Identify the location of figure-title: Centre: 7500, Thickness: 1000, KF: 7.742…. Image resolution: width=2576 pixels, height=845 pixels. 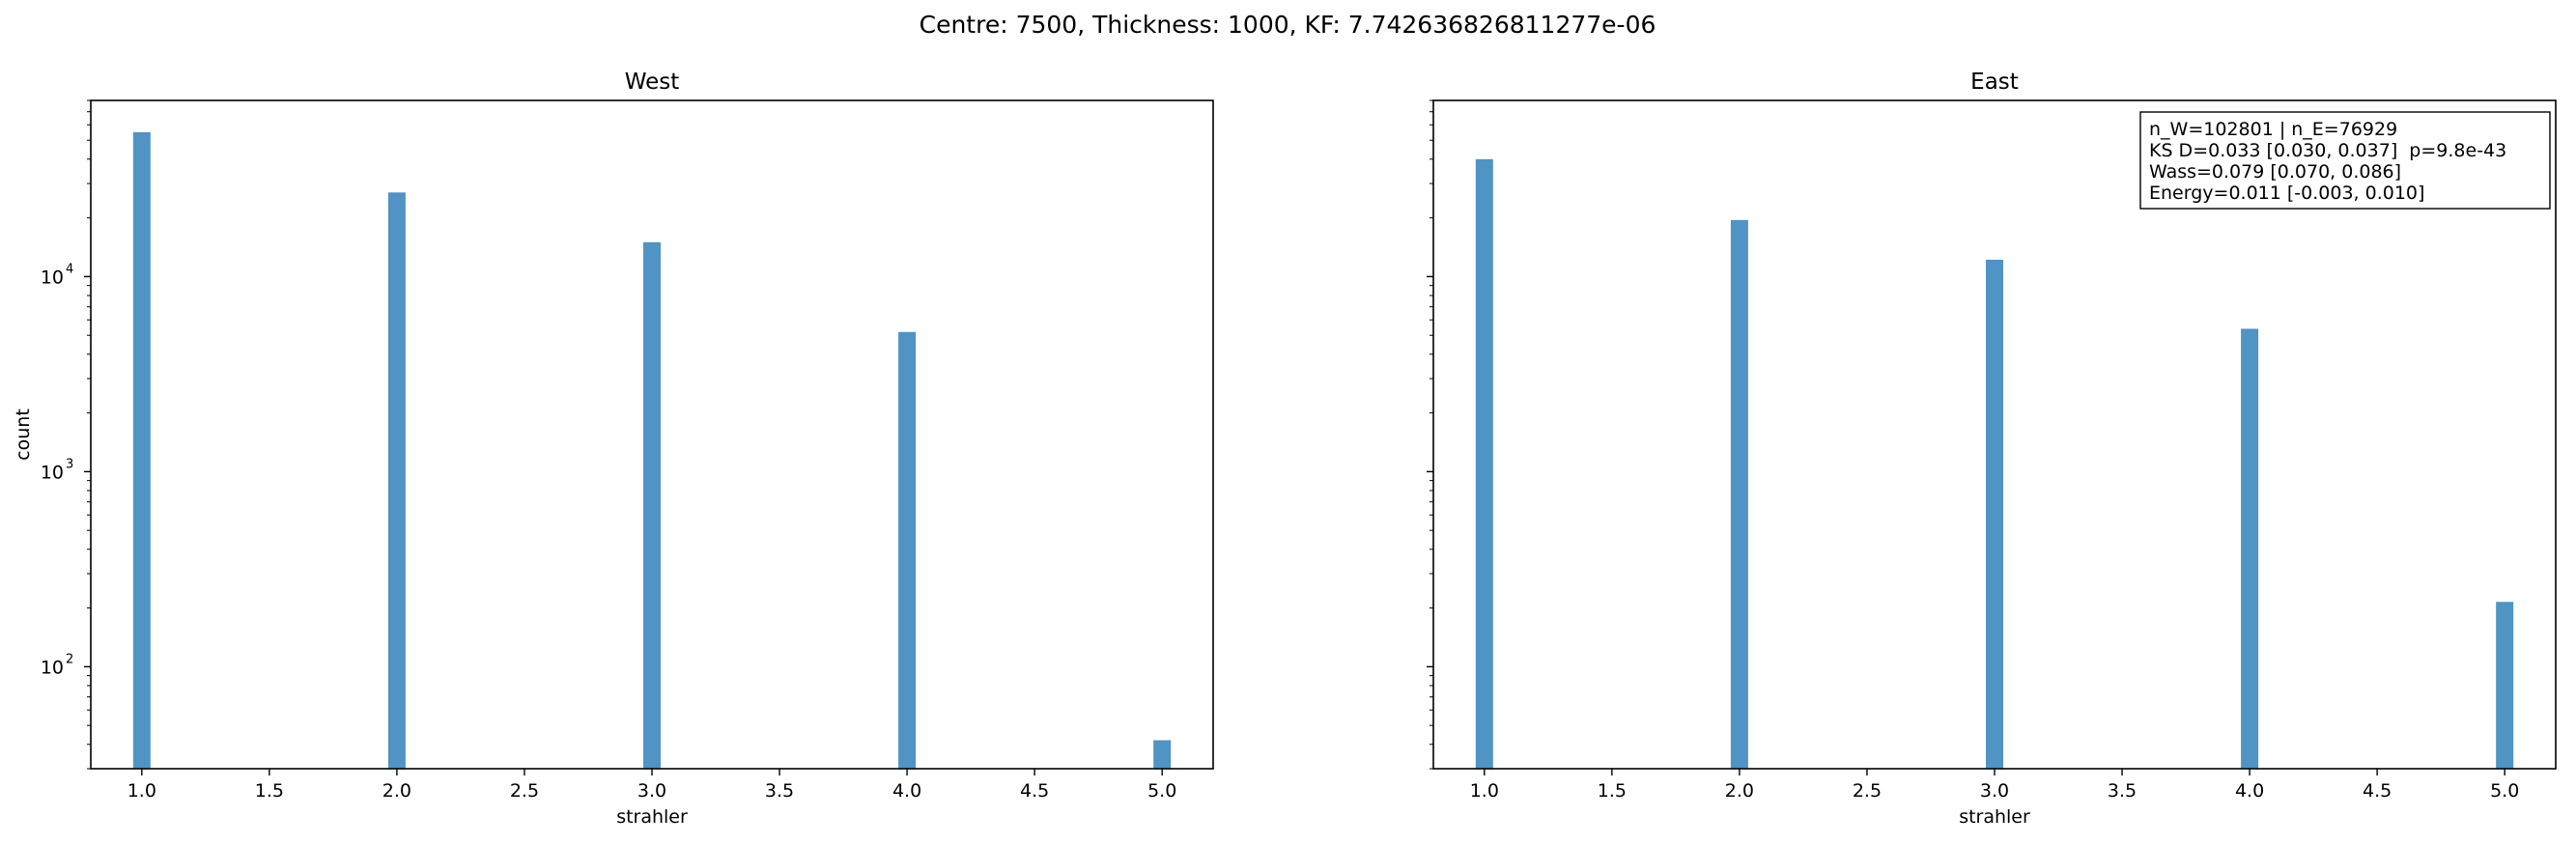
(1288, 25).